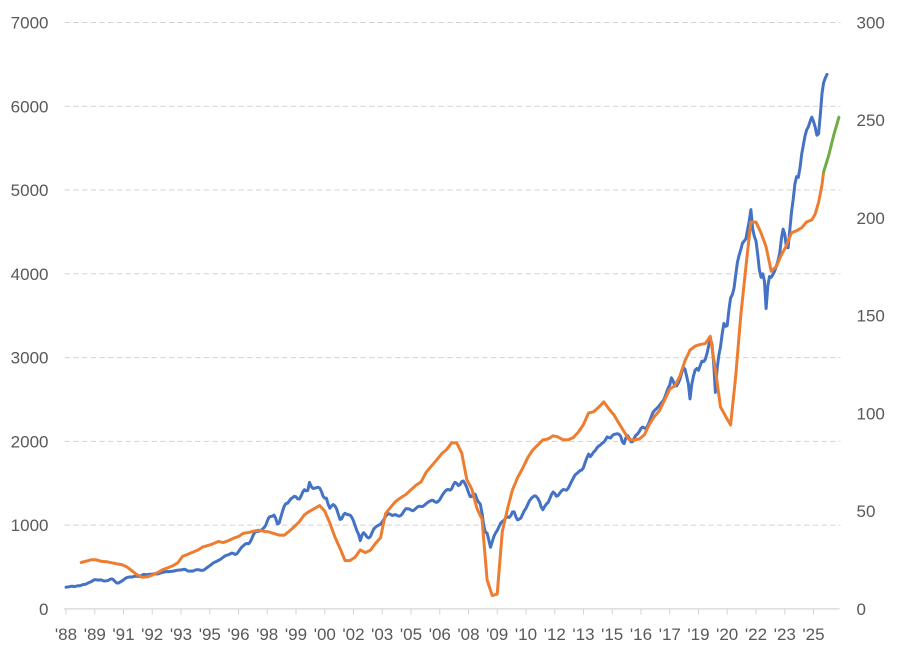 The height and width of the screenshot is (657, 899). I want to click on svg-text: '06, so click(440, 634).